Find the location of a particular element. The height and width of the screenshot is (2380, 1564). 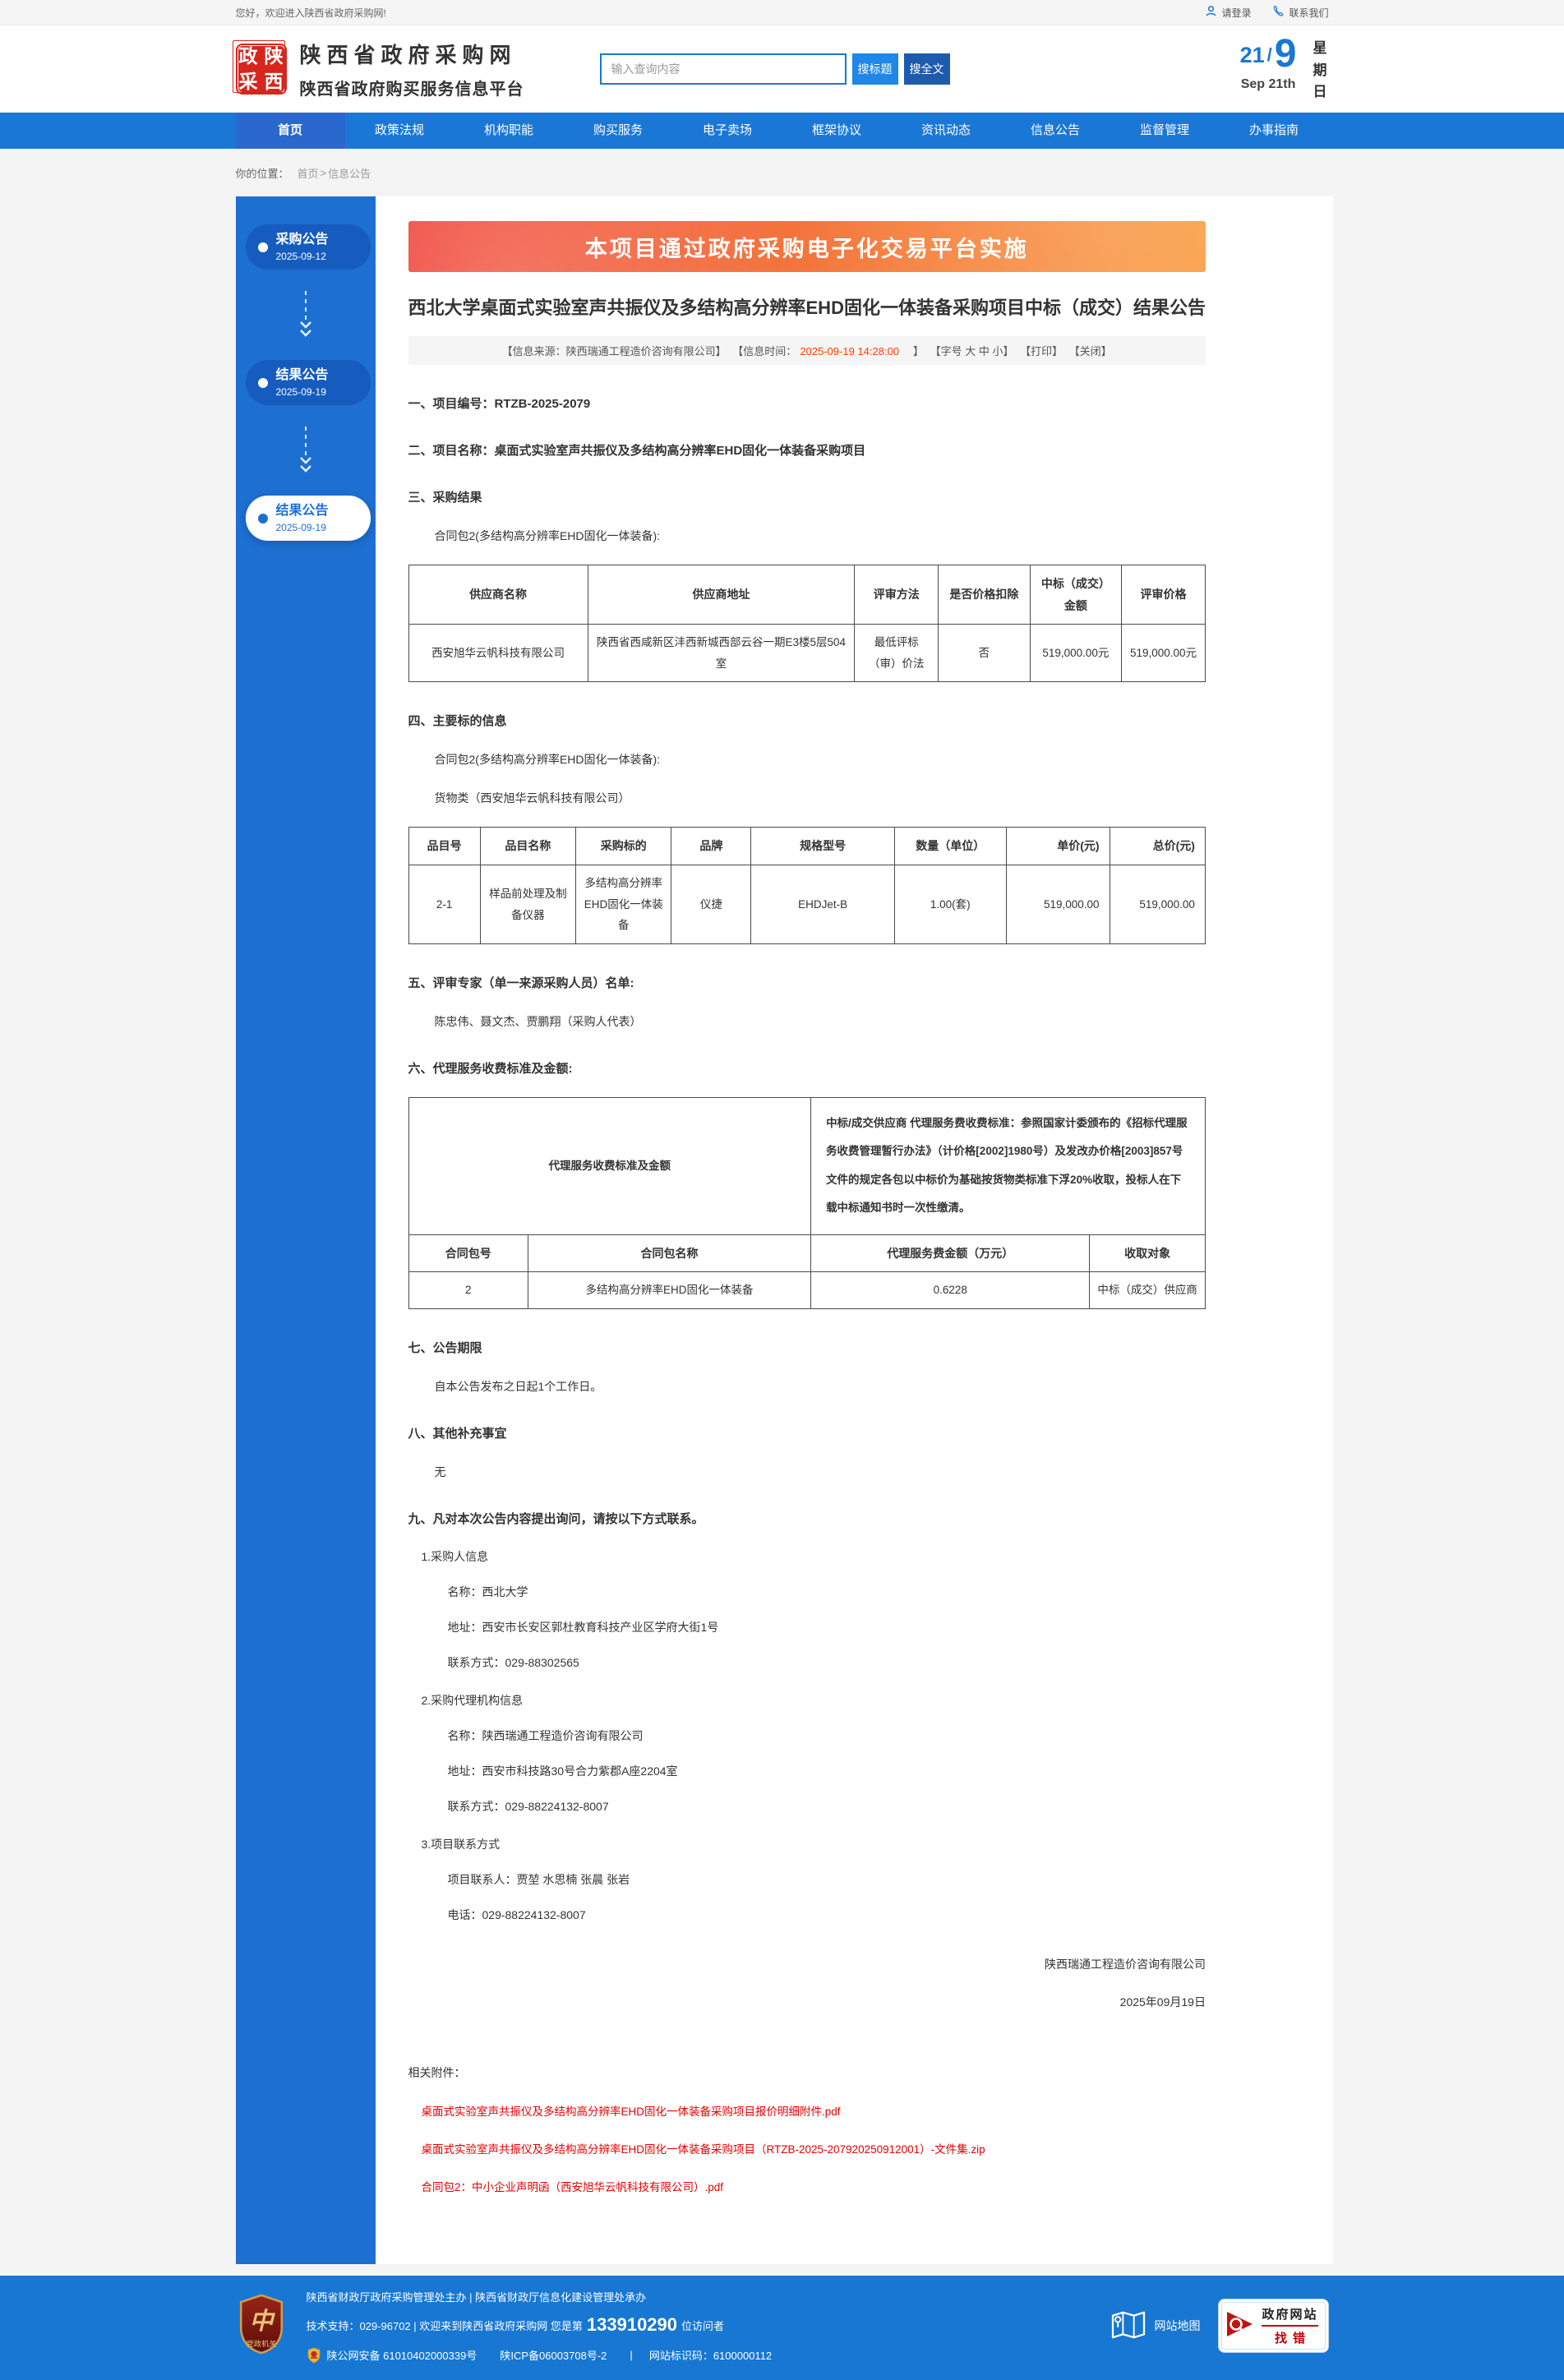

contact-group-title: 2.采购代理机构信息 is located at coordinates (472, 1700).